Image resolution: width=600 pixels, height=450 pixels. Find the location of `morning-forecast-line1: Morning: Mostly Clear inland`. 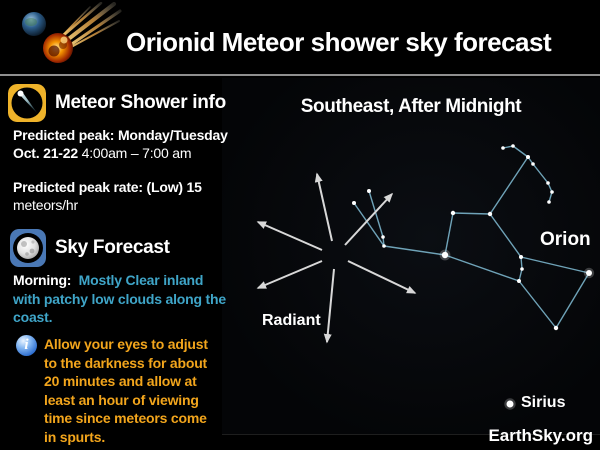

morning-forecast-line1: Morning: Mostly Clear inland is located at coordinates (108, 280).